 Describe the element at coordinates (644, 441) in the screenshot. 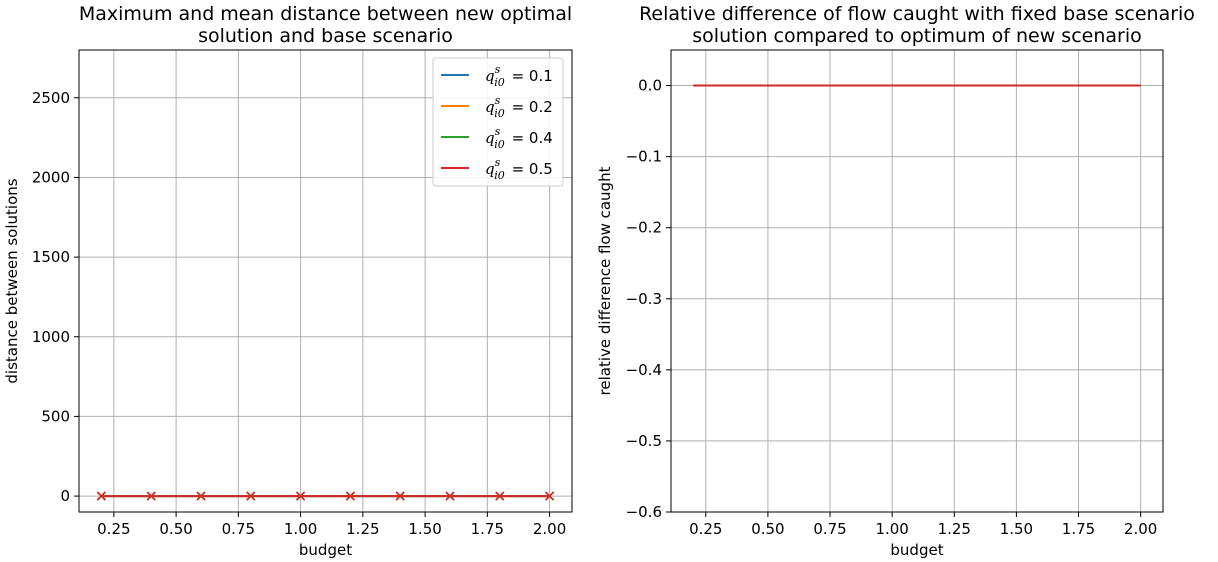

I see `y-tick-label: −0.5` at that location.